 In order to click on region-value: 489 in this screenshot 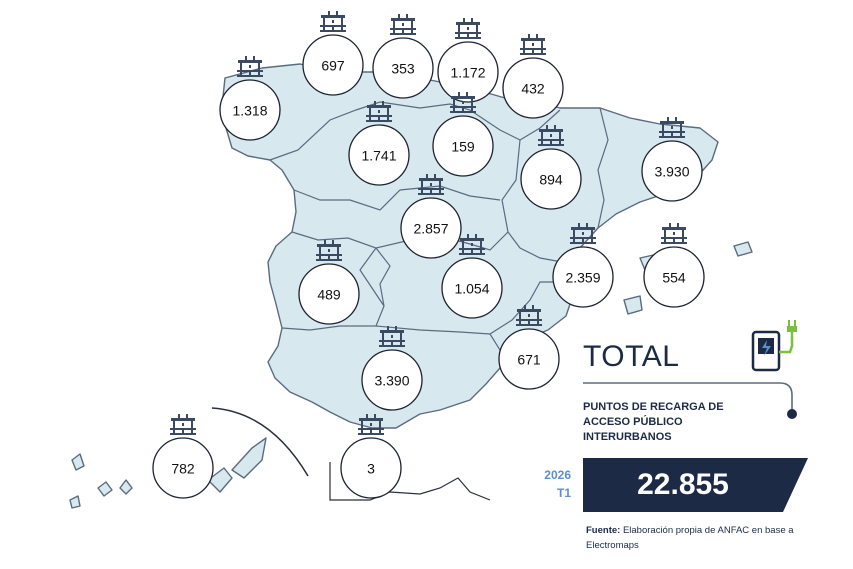, I will do `click(329, 295)`.